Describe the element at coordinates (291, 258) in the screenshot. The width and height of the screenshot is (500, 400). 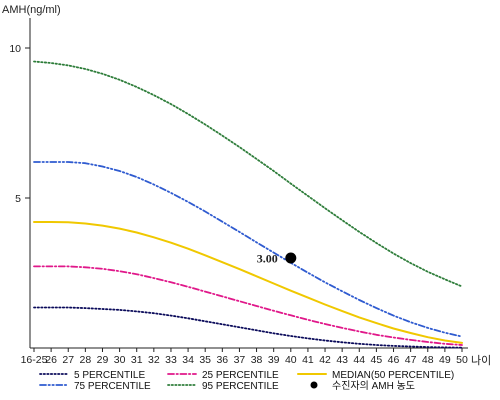
I see `marker-point` at that location.